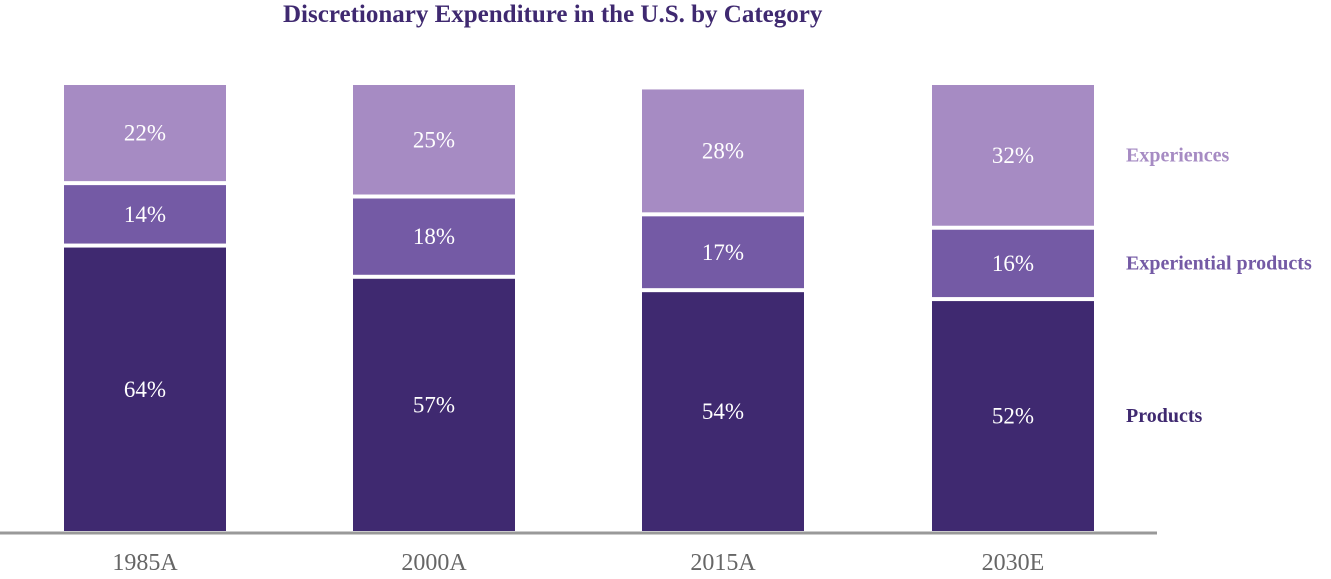  I want to click on x-tick-label-2000a: 2000A, so click(434, 563).